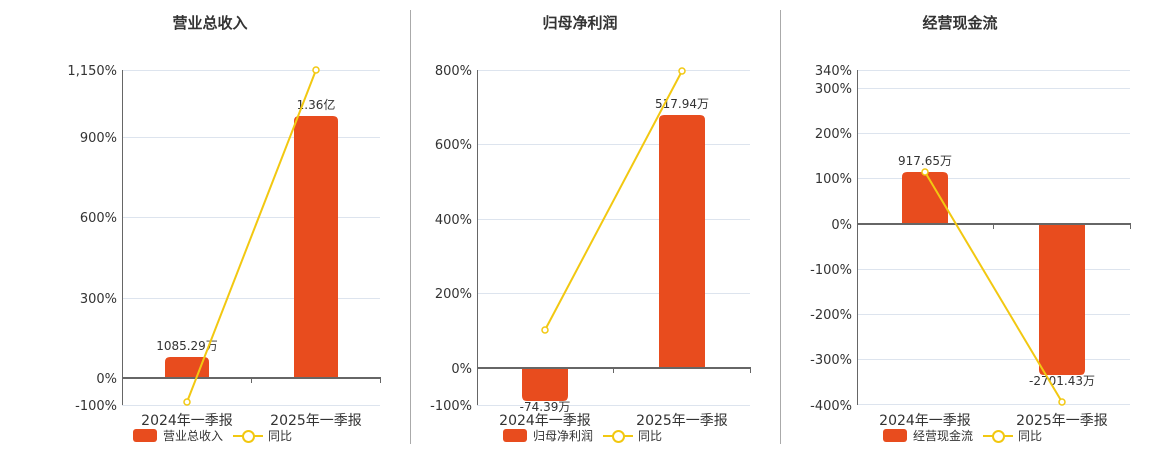 This screenshot has height=450, width=1160. What do you see at coordinates (831, 315) in the screenshot?
I see `y-tick: -200%` at bounding box center [831, 315].